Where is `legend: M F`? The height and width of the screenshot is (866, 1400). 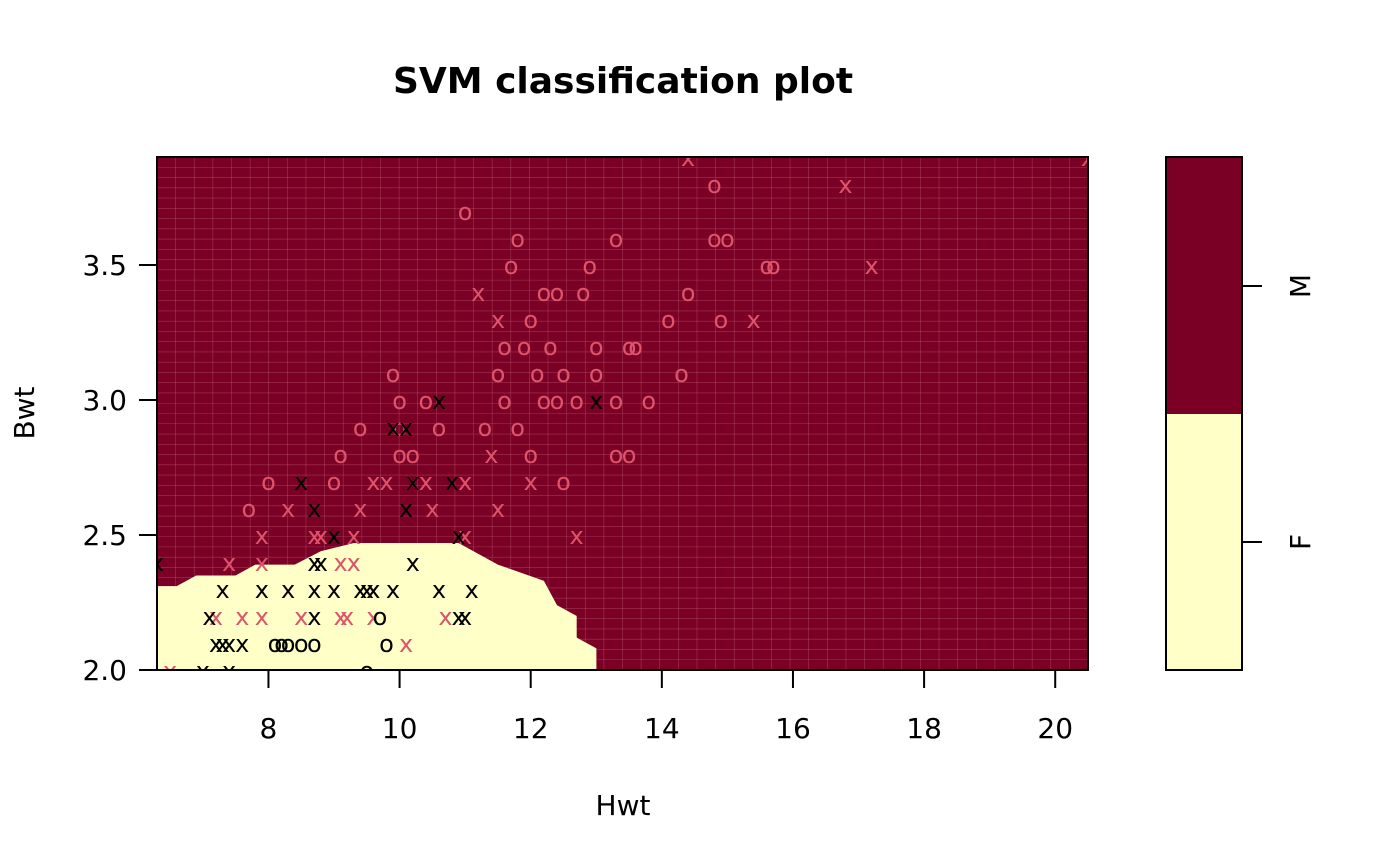 legend: M F is located at coordinates (1241, 413).